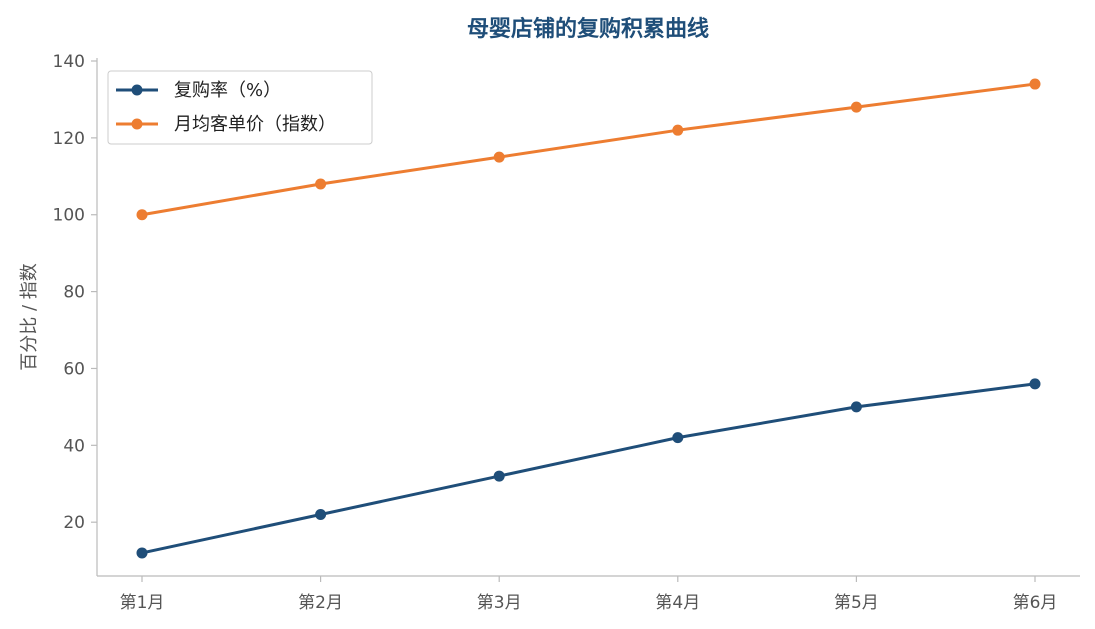  What do you see at coordinates (74, 446) in the screenshot?
I see `y-tick-label: 40` at bounding box center [74, 446].